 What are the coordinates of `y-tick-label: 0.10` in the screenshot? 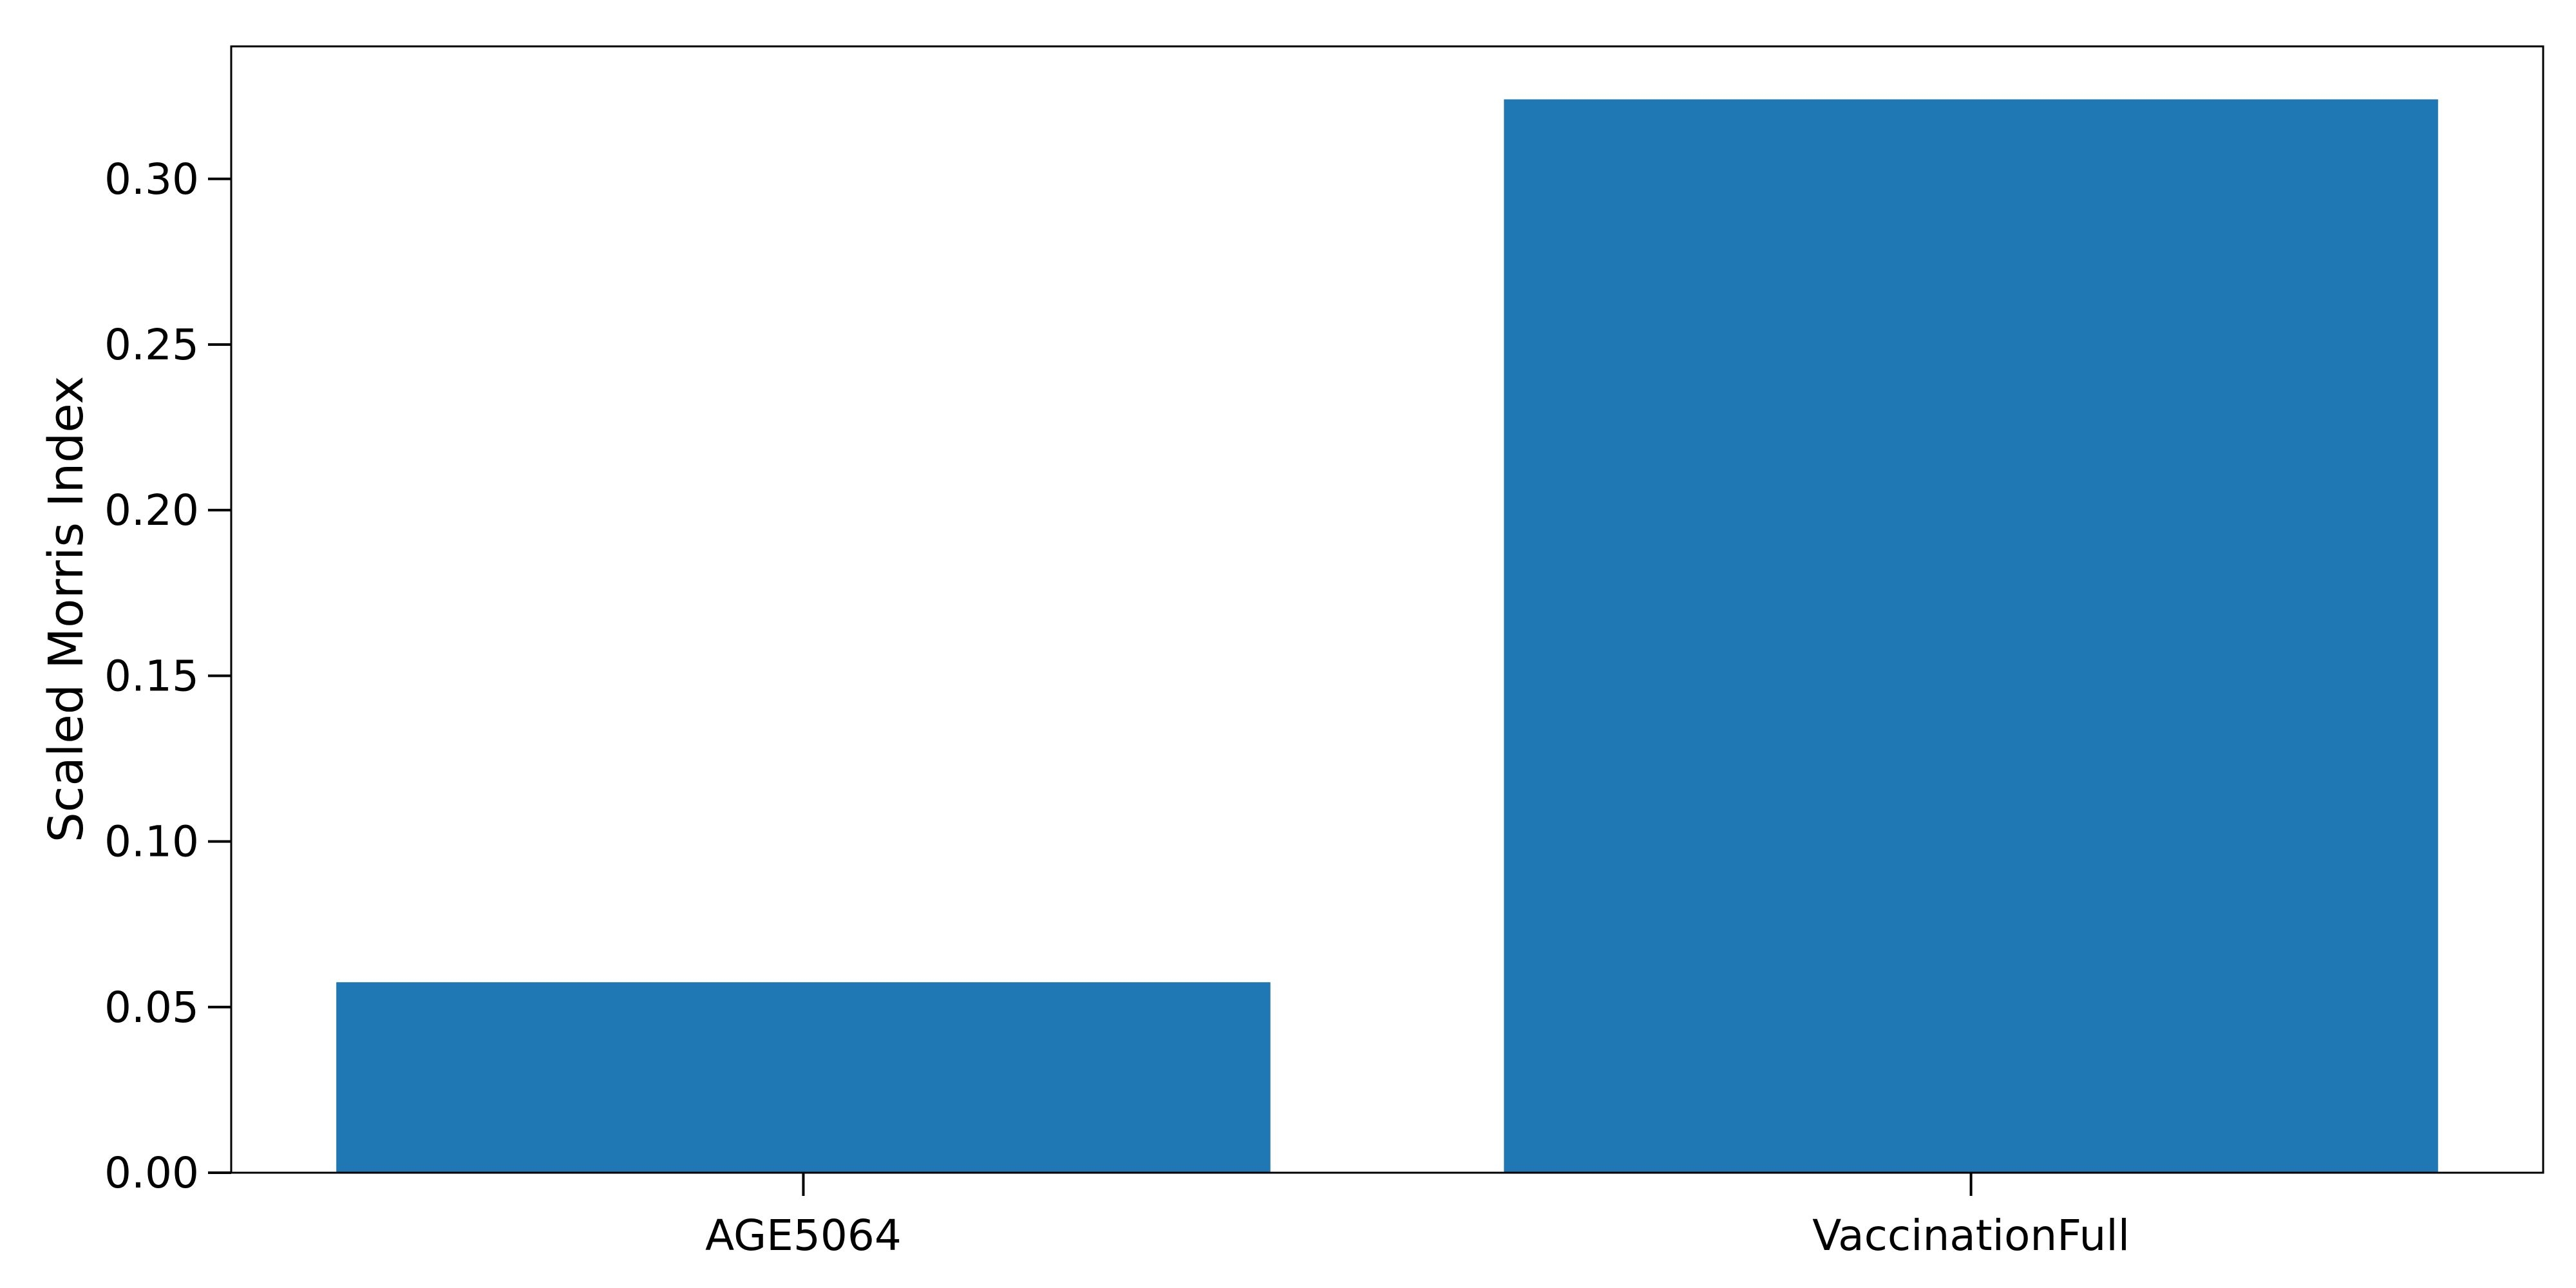 It's located at (151, 842).